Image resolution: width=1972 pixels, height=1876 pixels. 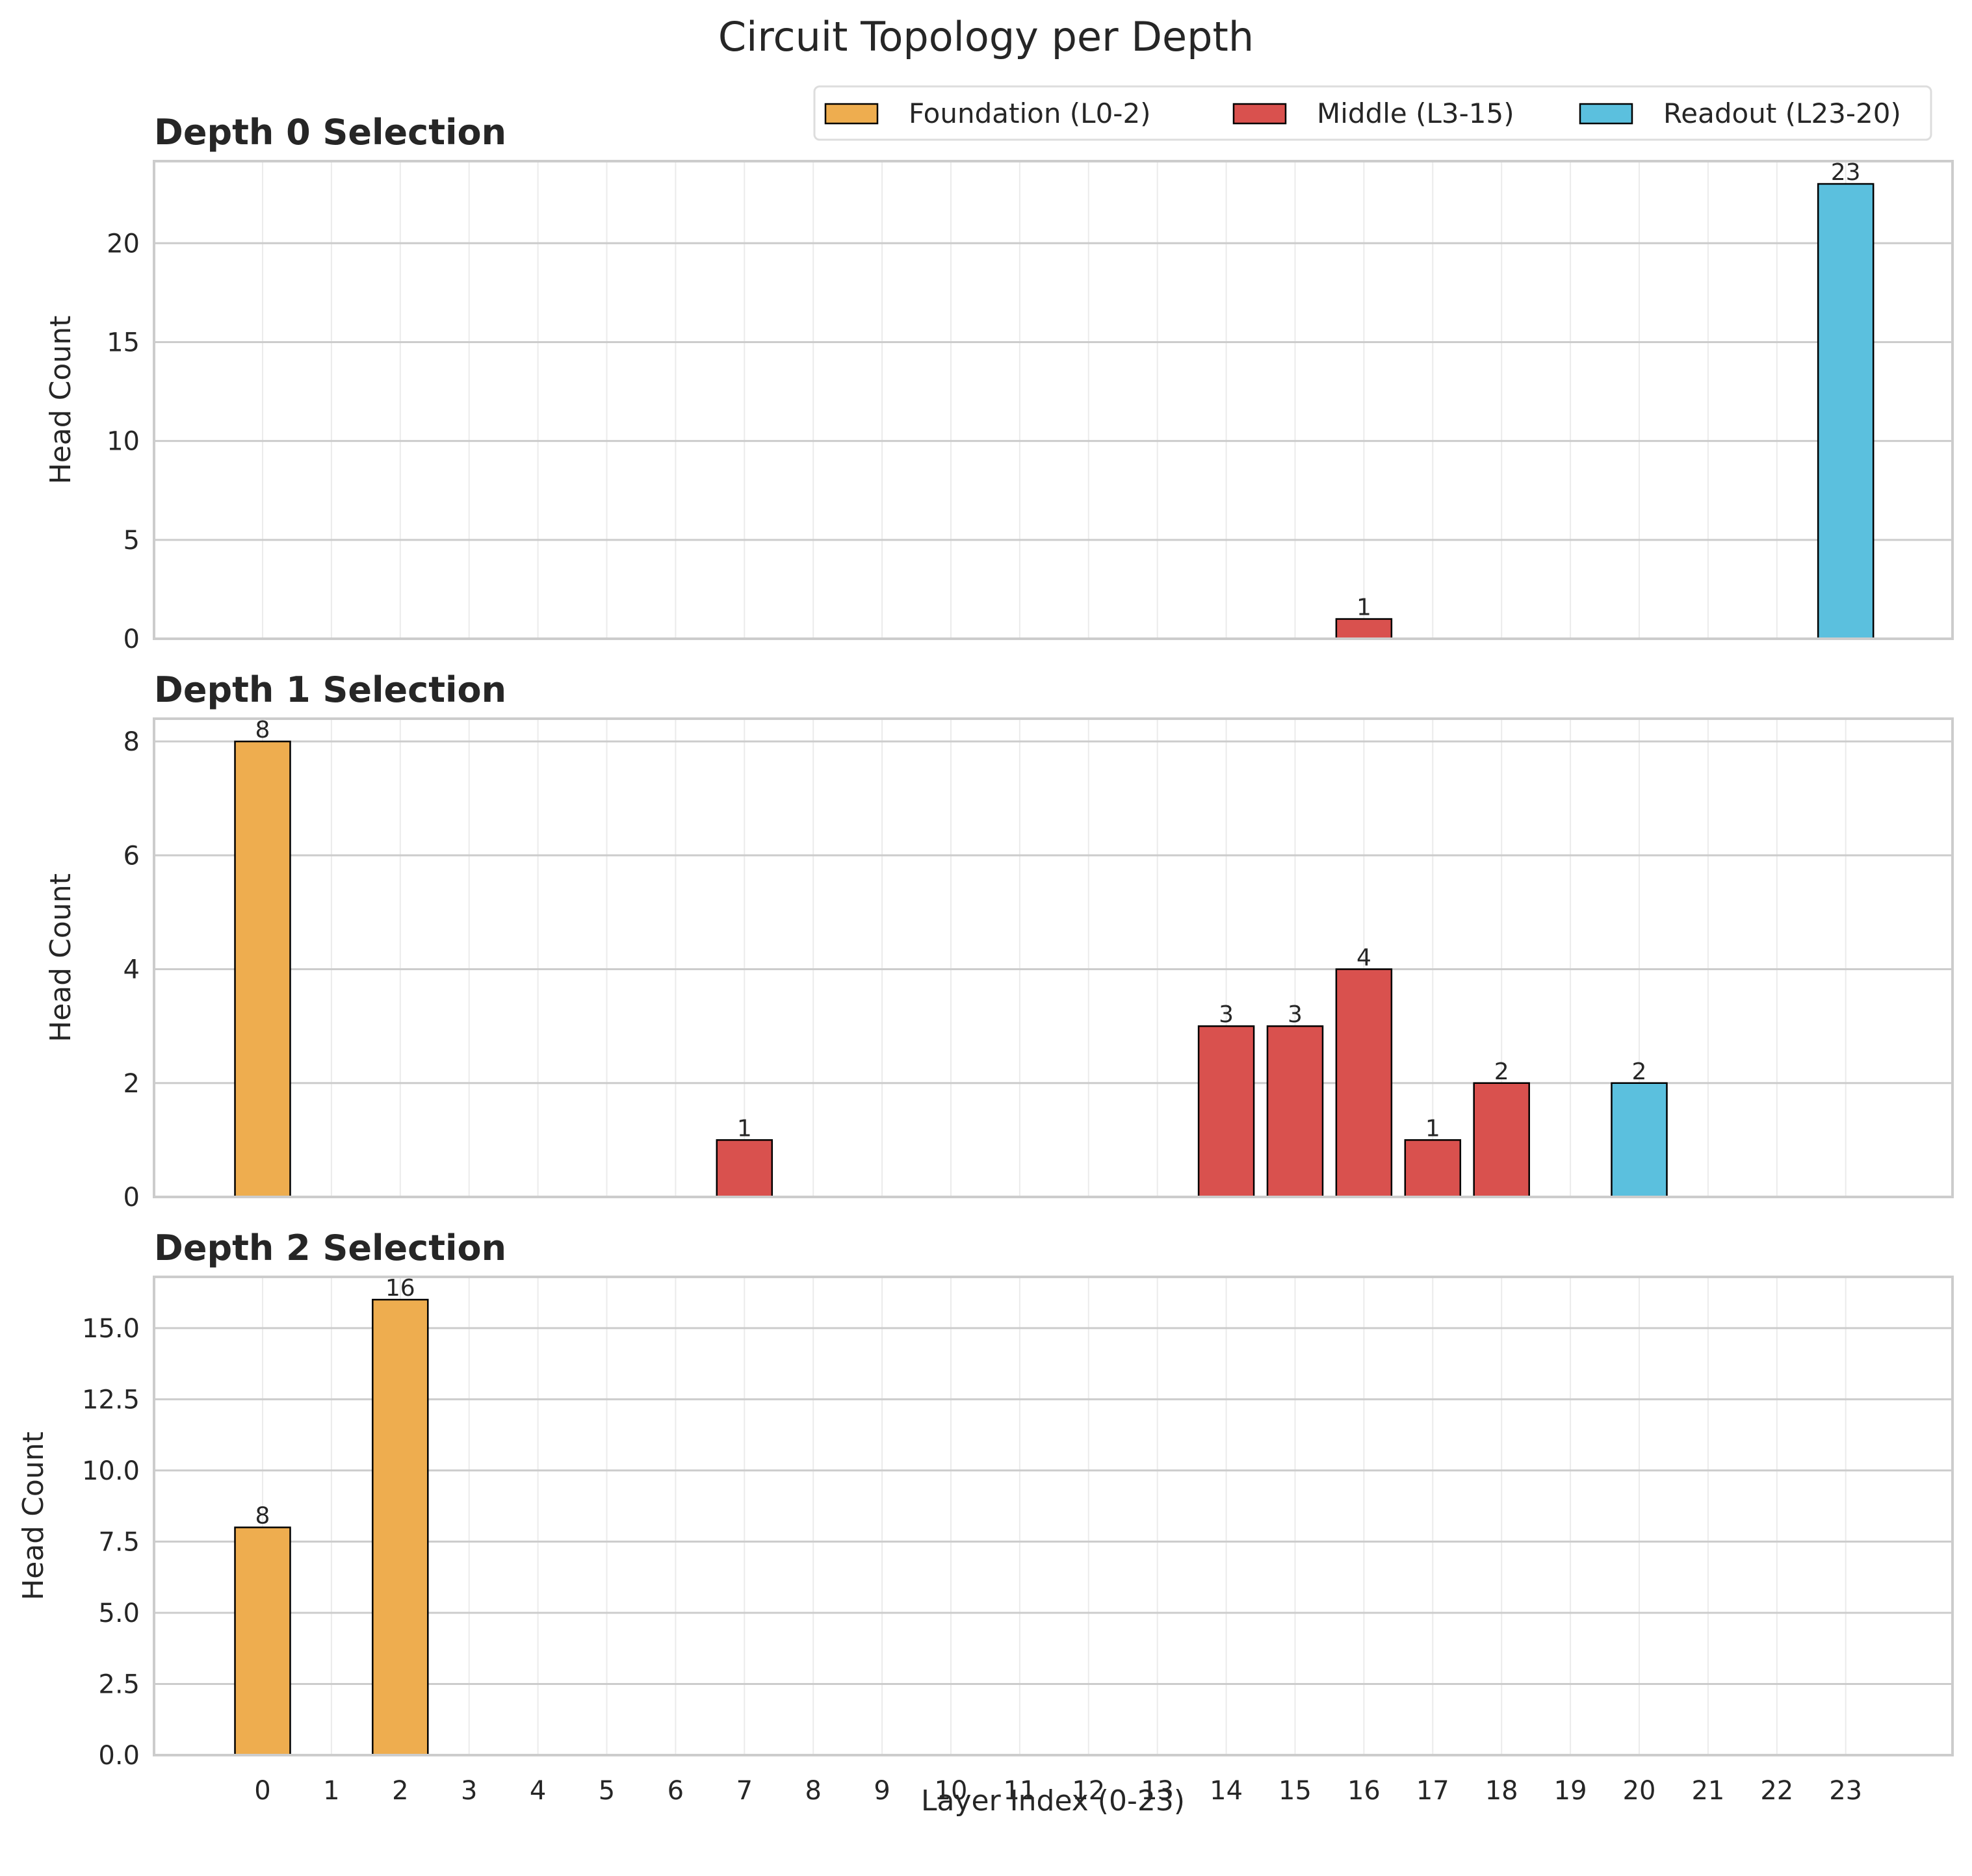 What do you see at coordinates (1226, 1791) in the screenshot?
I see `x-tick-label: 14` at bounding box center [1226, 1791].